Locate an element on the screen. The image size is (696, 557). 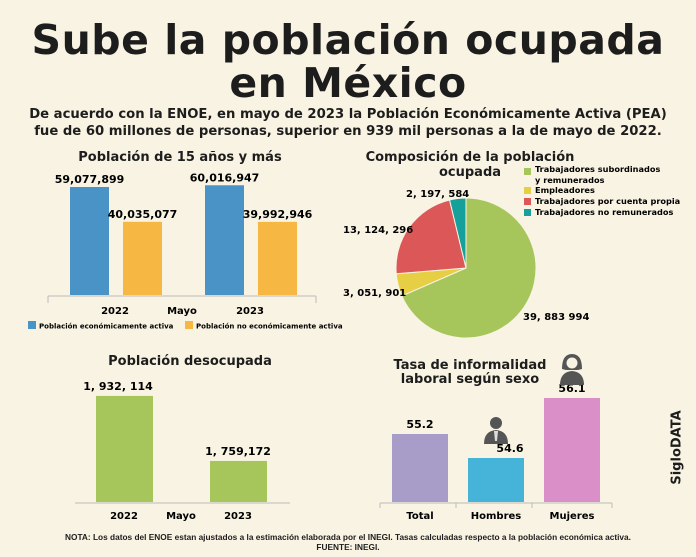
data-label: 59,077,899 is located at coordinates (90, 179).